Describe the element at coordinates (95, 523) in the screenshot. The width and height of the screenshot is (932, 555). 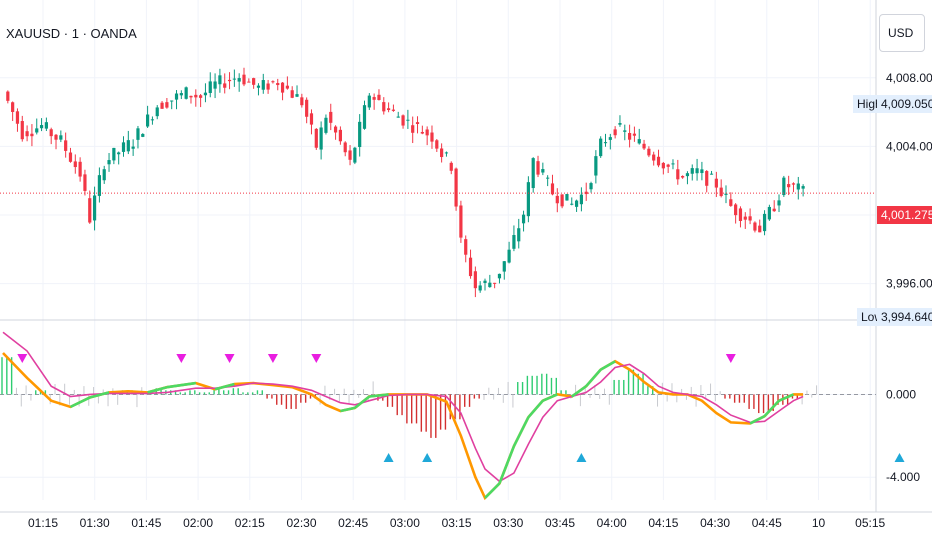
I see `time-tick-label: 01:30` at that location.